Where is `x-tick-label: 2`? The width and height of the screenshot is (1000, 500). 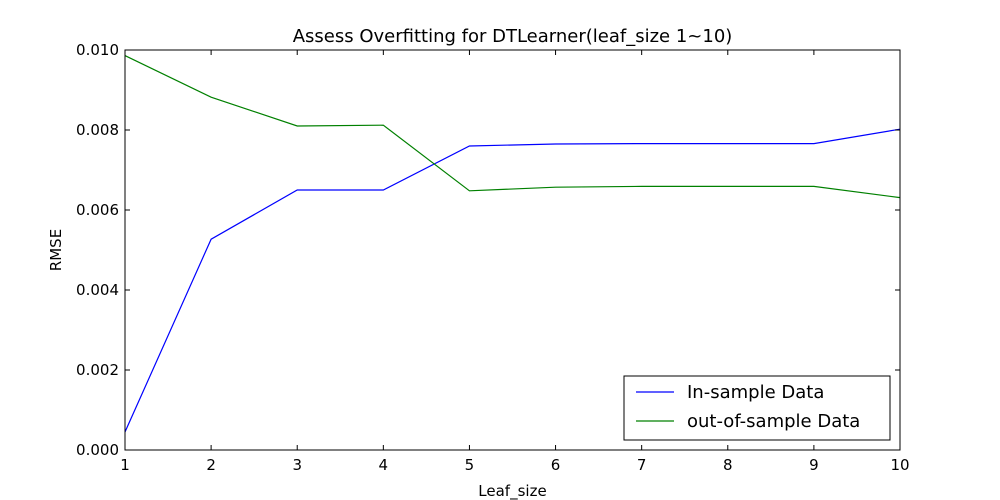 x-tick-label: 2 is located at coordinates (211, 465).